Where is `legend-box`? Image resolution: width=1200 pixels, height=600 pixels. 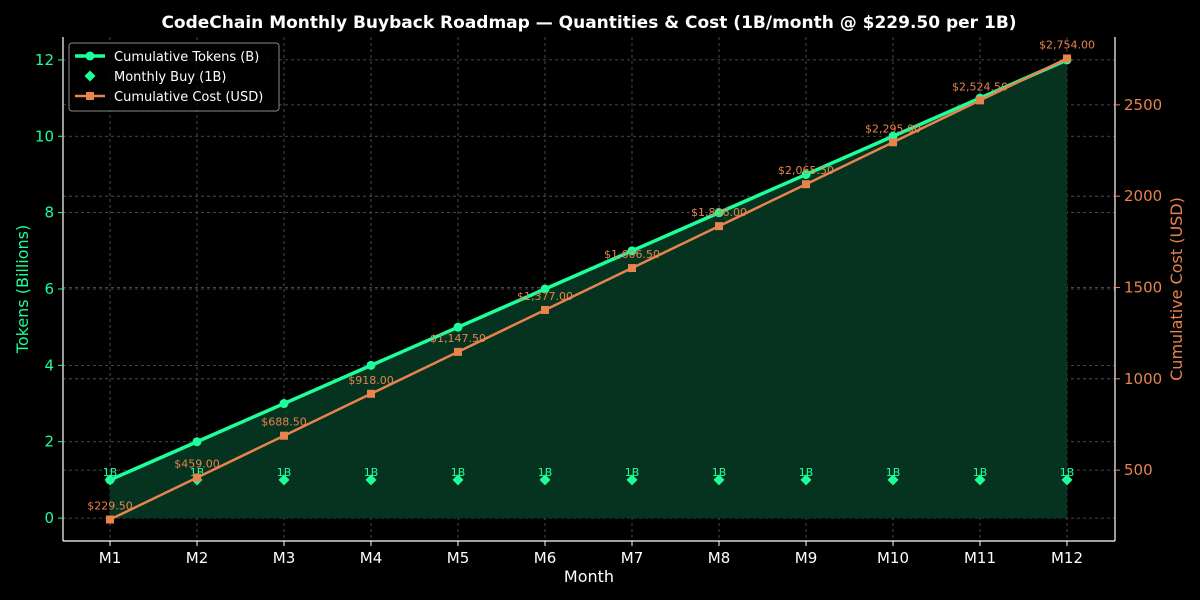 legend-box is located at coordinates (174, 77).